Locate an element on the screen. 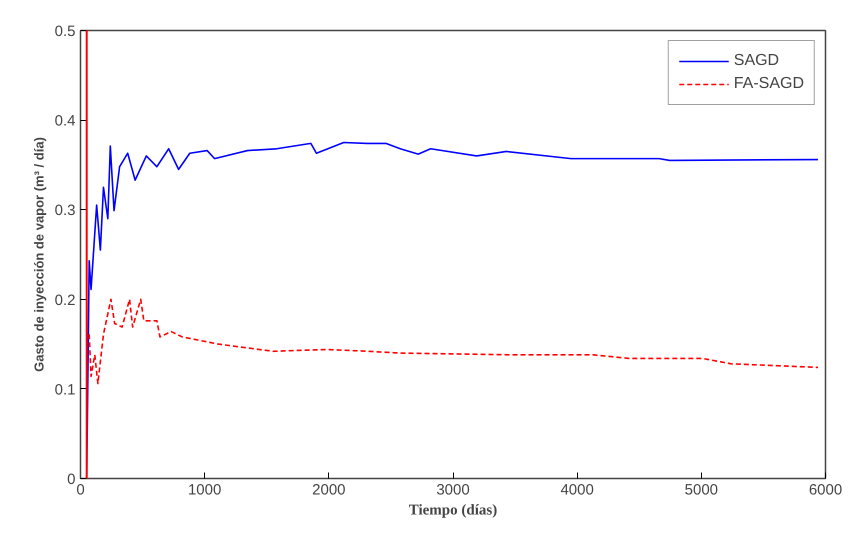 The image size is (865, 538). x-tick-label: 4000 is located at coordinates (577, 490).